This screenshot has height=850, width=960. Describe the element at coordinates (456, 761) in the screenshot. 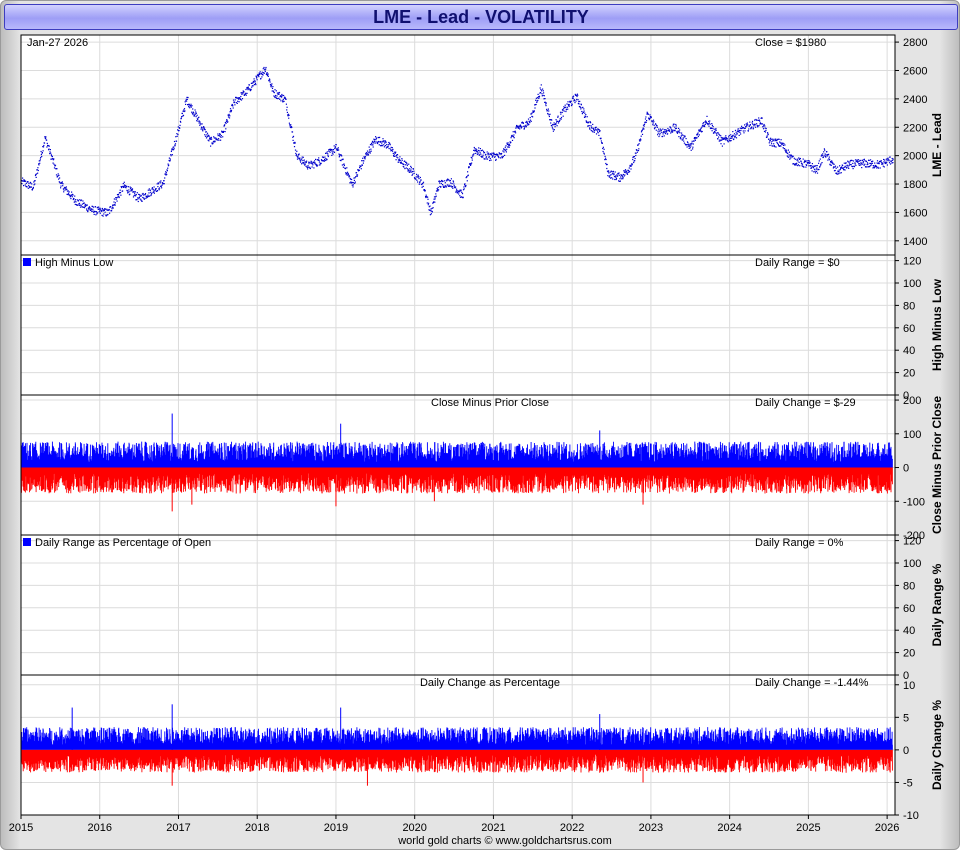

I see `negative-change-bars` at that location.